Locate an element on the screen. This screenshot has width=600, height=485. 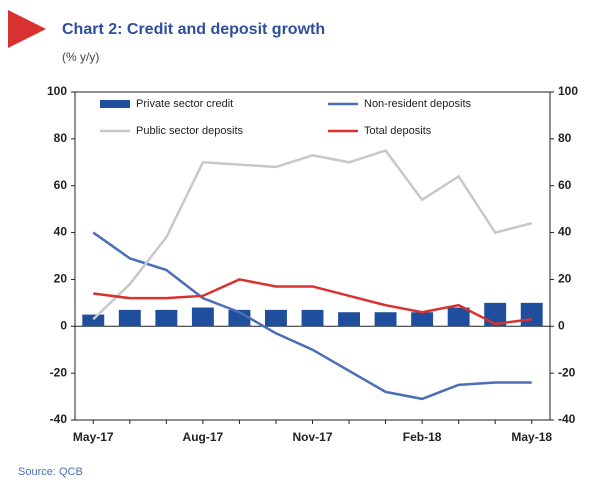
y-tick-label: 60 is located at coordinates (61, 185).